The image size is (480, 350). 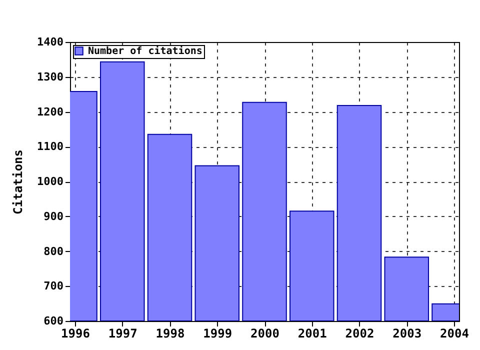 What do you see at coordinates (217, 333) in the screenshot?
I see `x-tick-label: 1999` at bounding box center [217, 333].